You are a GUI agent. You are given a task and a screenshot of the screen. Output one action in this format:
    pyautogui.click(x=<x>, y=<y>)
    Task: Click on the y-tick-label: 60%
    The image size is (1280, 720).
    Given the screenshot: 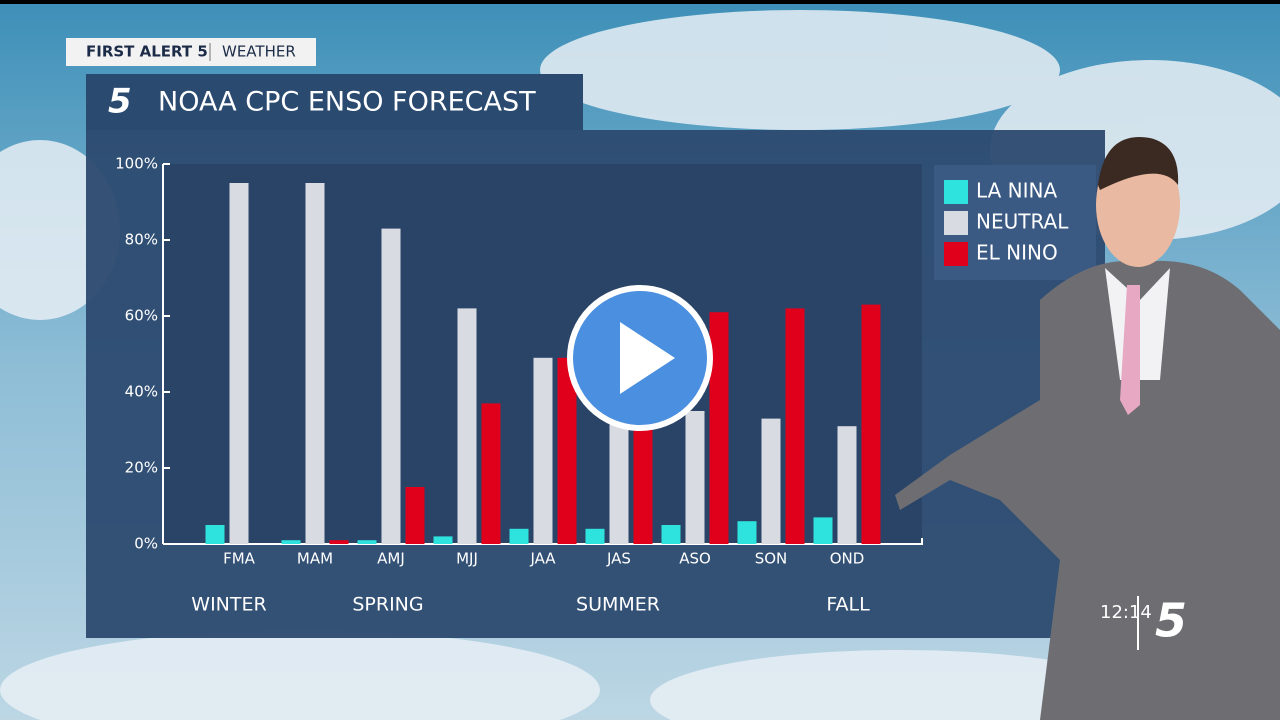 What is the action you would take?
    pyautogui.click(x=141, y=316)
    